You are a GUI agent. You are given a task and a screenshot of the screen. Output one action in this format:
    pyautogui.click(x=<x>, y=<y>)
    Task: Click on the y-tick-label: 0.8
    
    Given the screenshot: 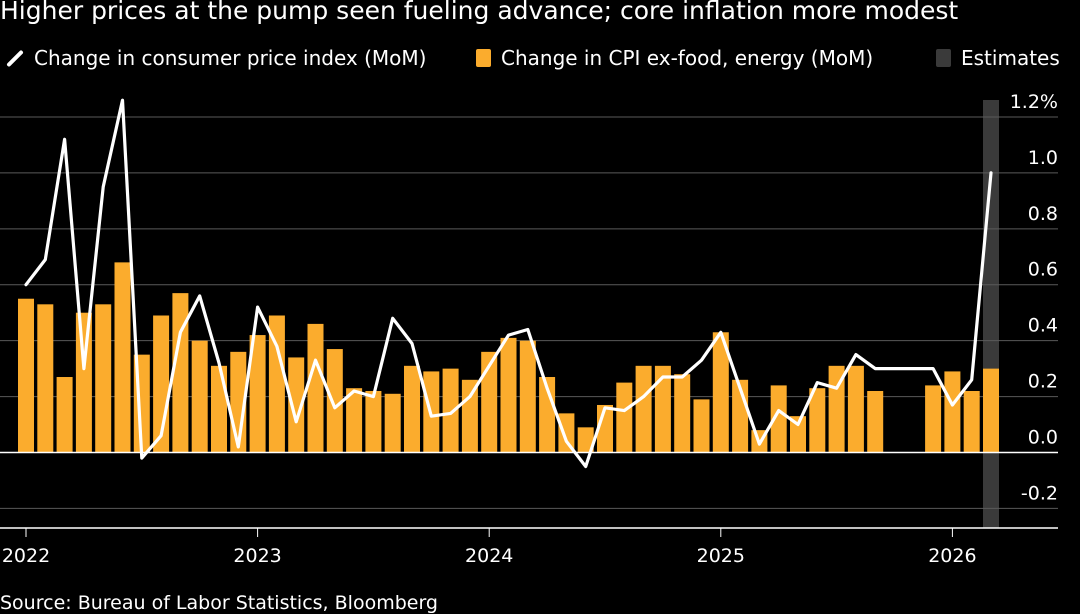 What is the action you would take?
    pyautogui.click(x=1043, y=214)
    